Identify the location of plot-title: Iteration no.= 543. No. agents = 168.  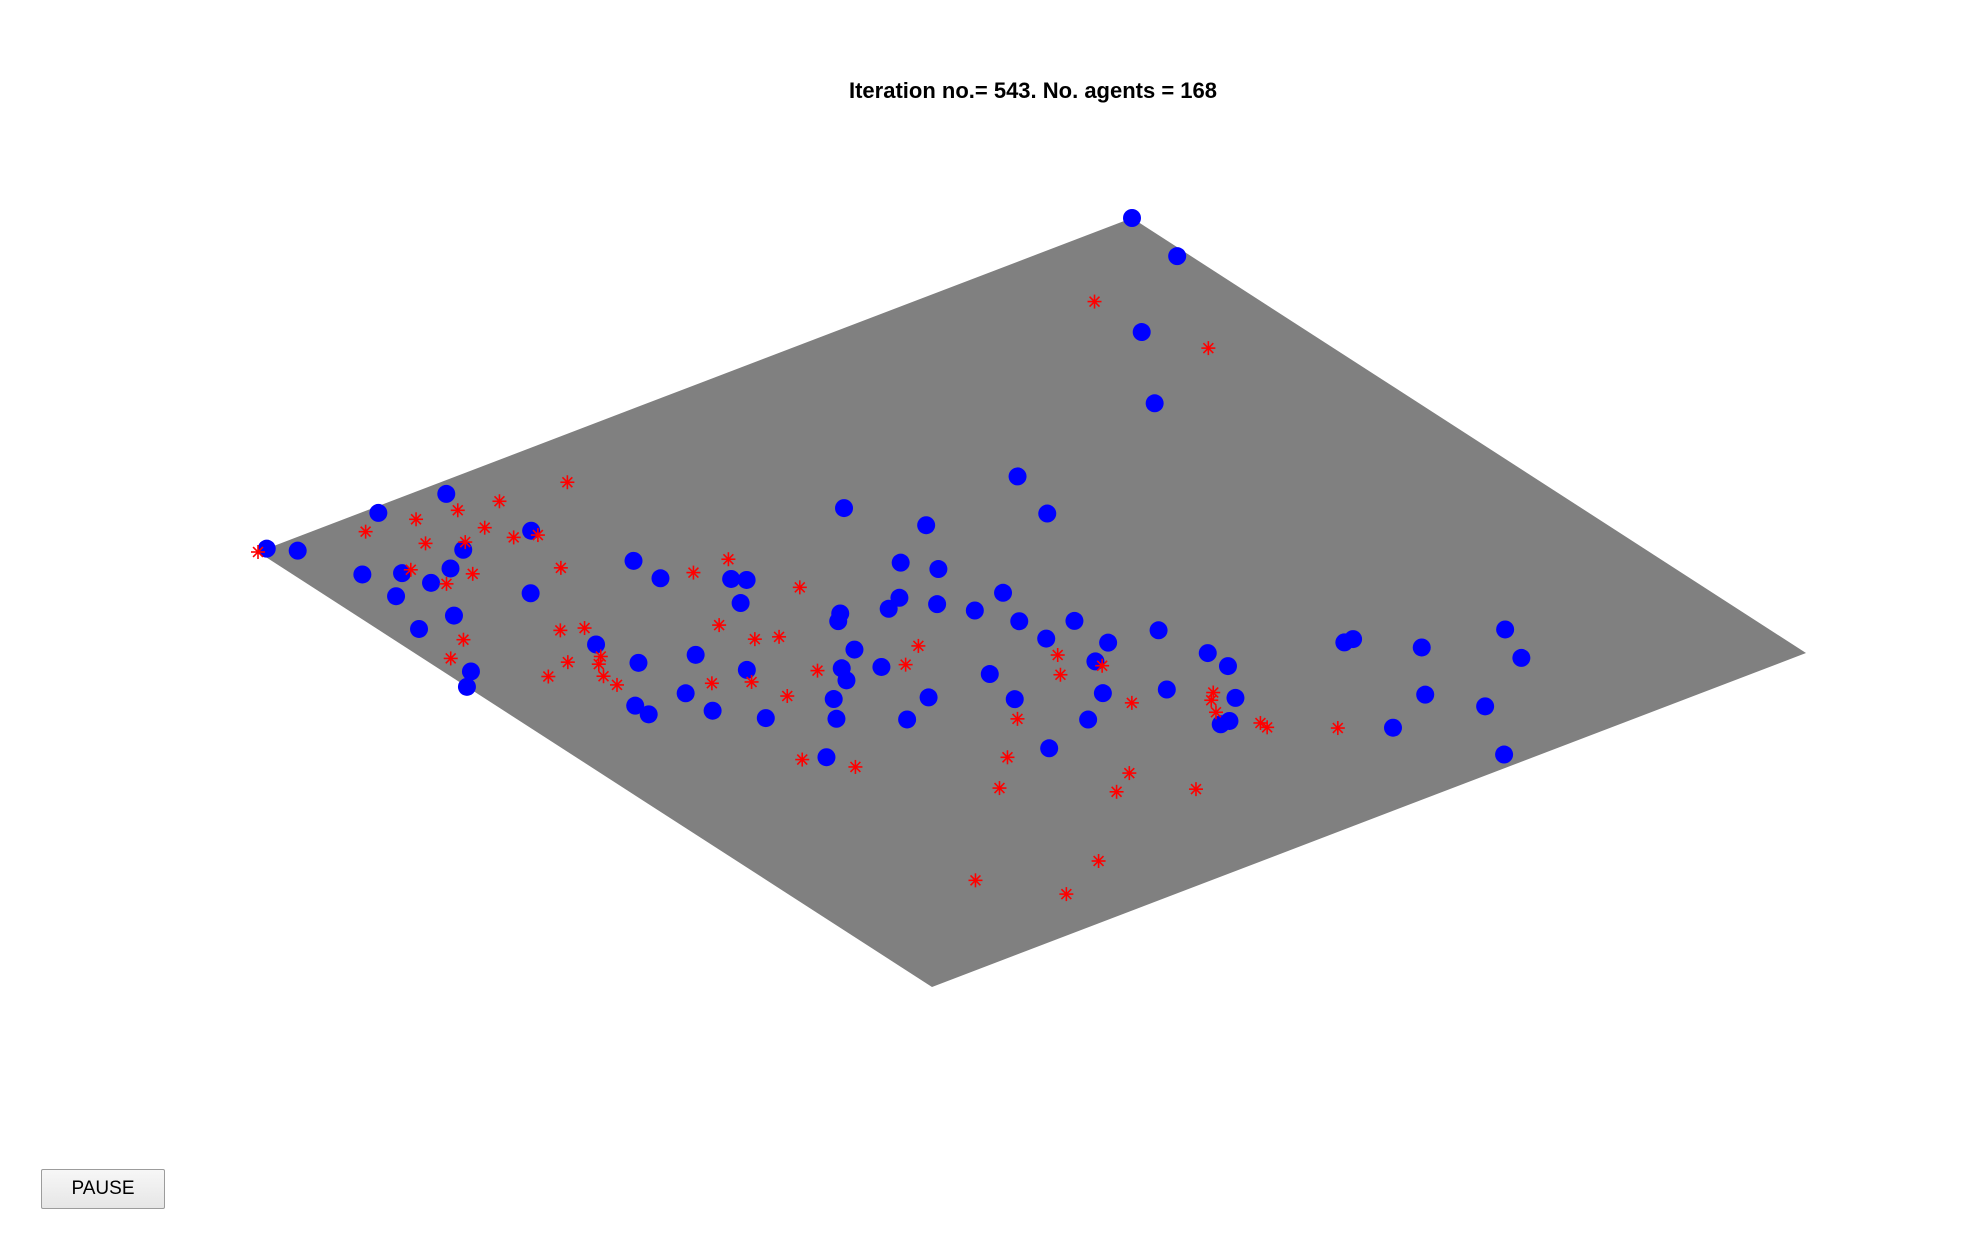
(1033, 90).